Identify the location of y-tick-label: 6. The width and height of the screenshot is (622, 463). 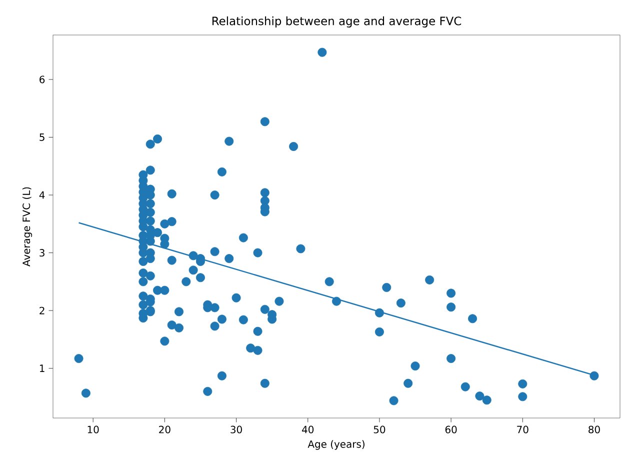
(42, 80).